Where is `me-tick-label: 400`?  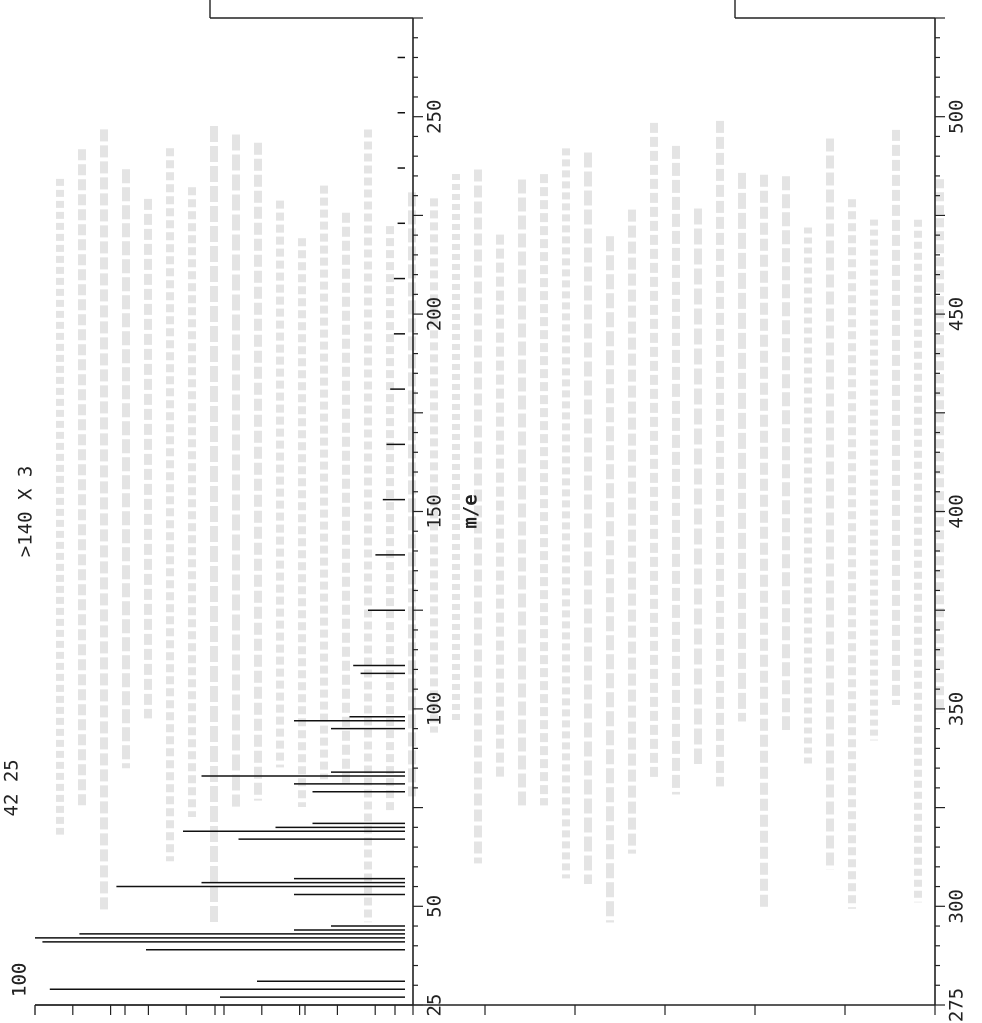
me-tick-label: 400 is located at coordinates (957, 511).